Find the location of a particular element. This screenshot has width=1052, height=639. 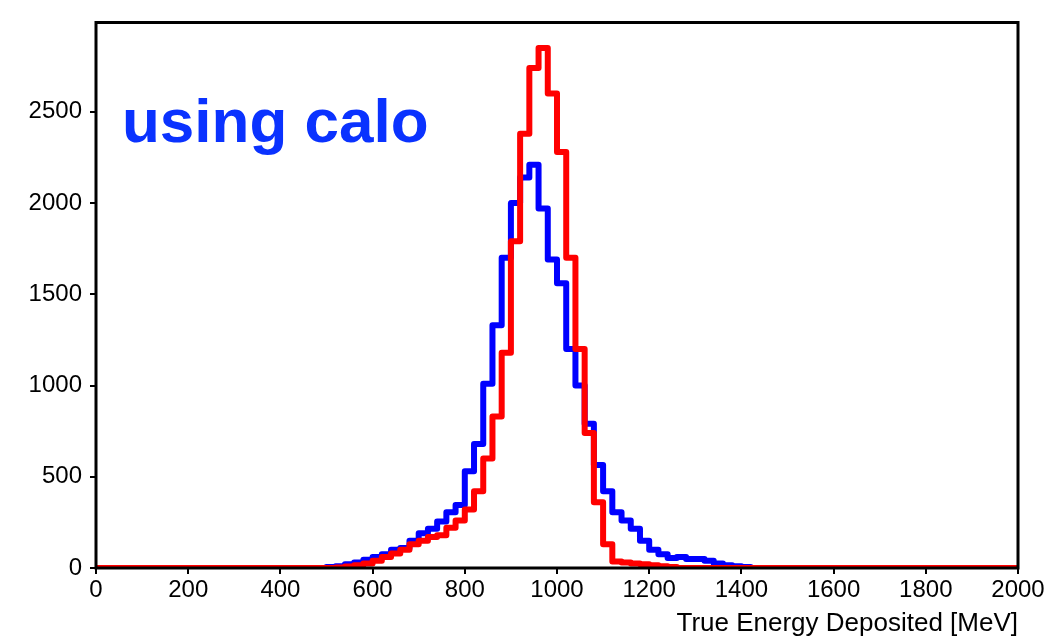

annotation: using calo is located at coordinates (275, 121).